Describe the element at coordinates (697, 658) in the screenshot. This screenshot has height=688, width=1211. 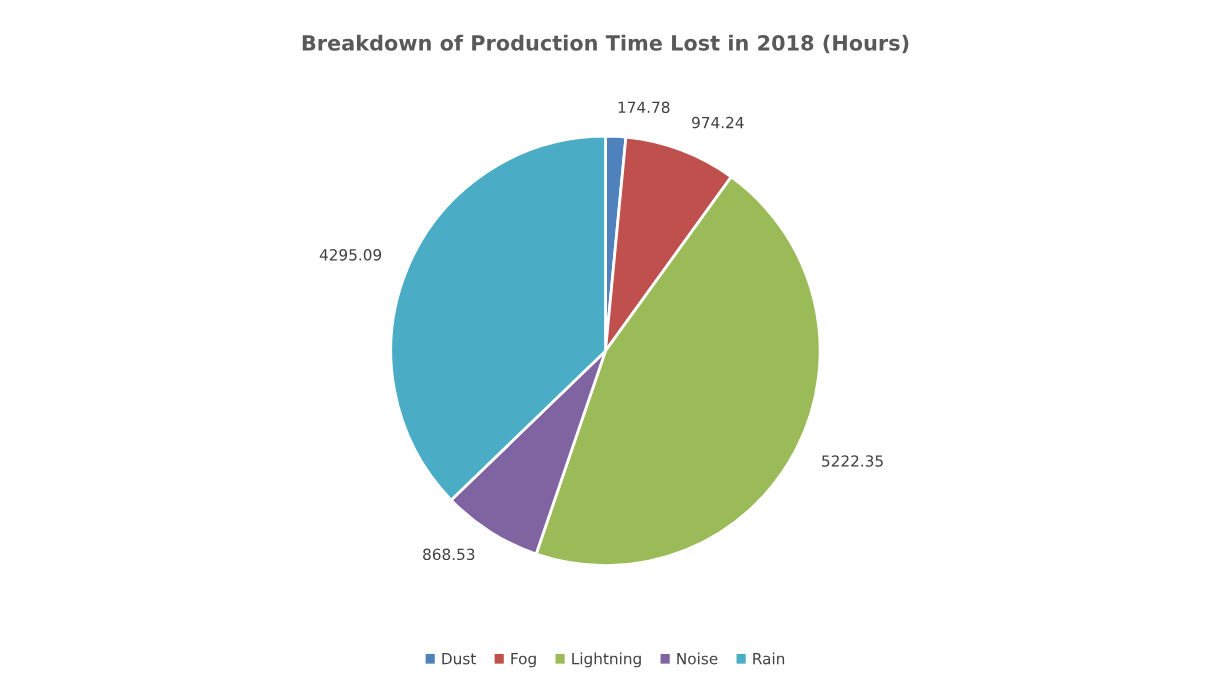
I see `legend-label: Noise` at that location.